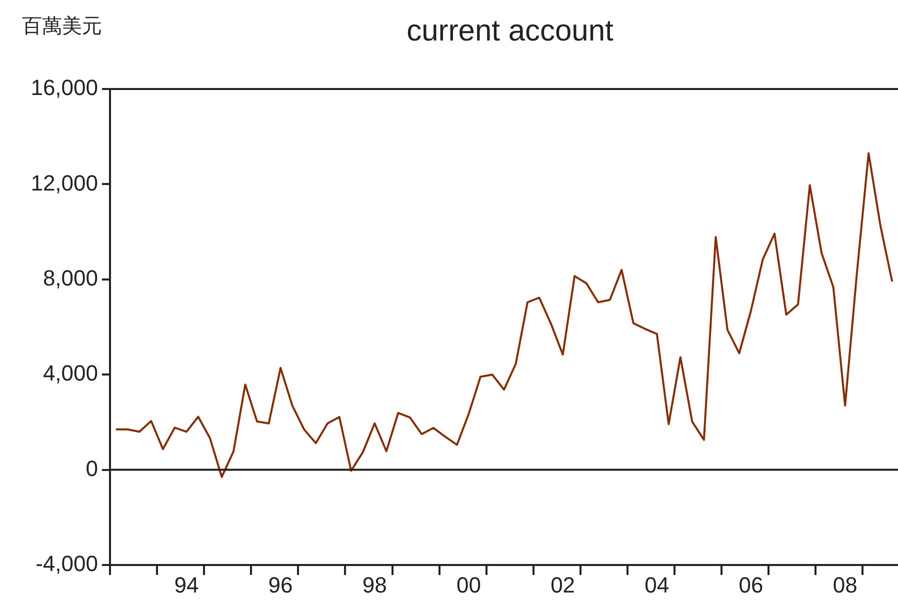 This screenshot has width=898, height=609. I want to click on y-tick-label: 4,000, so click(70, 373).